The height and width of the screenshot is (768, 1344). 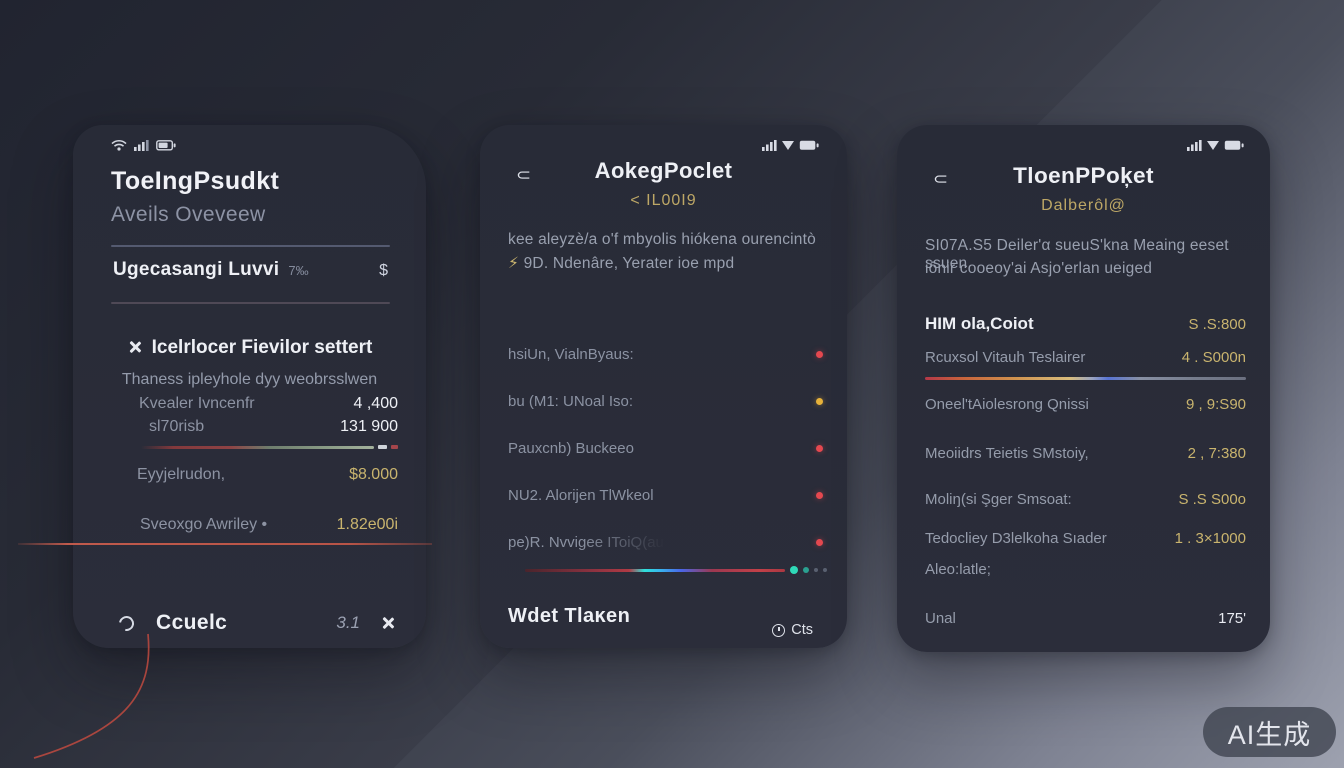 I want to click on description-text: 9D. Ndenâre, Yerater ioe mpd, so click(x=629, y=263).